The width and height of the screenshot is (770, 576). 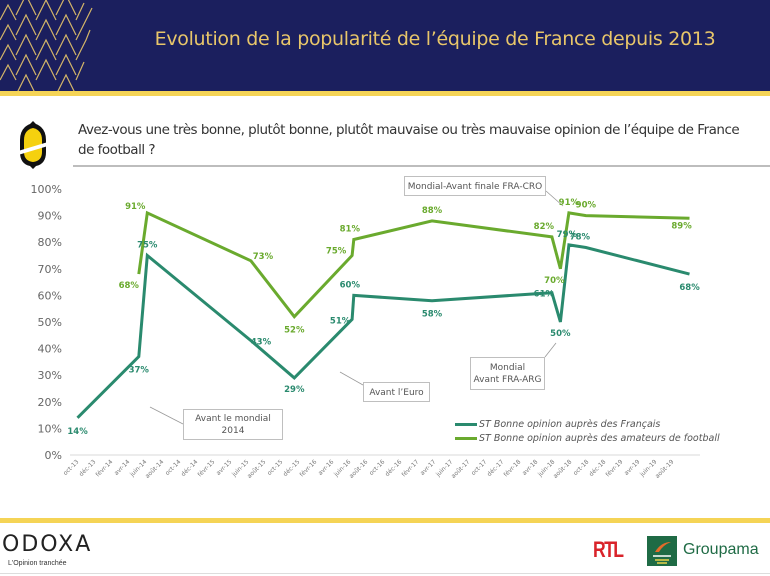 What do you see at coordinates (421, 166) in the screenshot?
I see `question-divider` at bounding box center [421, 166].